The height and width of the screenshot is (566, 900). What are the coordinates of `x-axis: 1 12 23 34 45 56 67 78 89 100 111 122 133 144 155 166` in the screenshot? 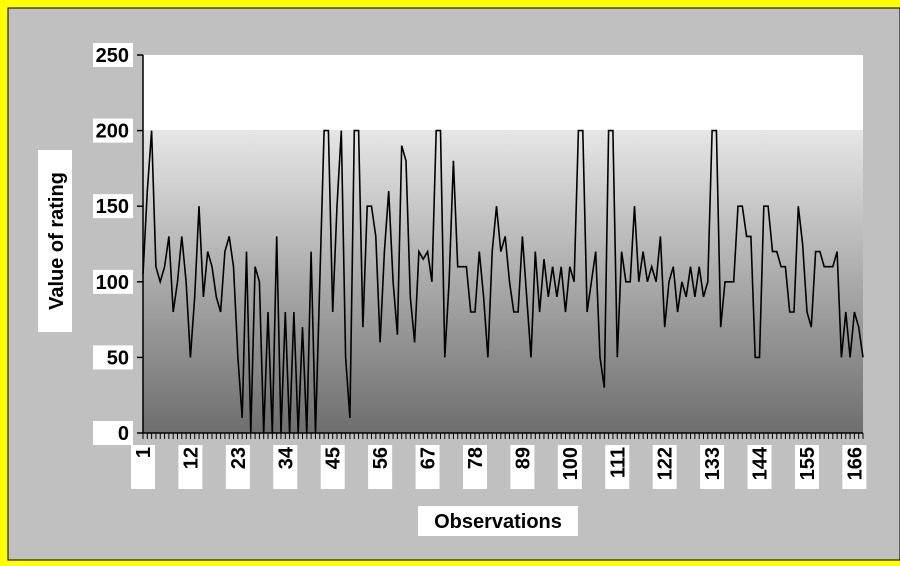 It's located at (499, 460).